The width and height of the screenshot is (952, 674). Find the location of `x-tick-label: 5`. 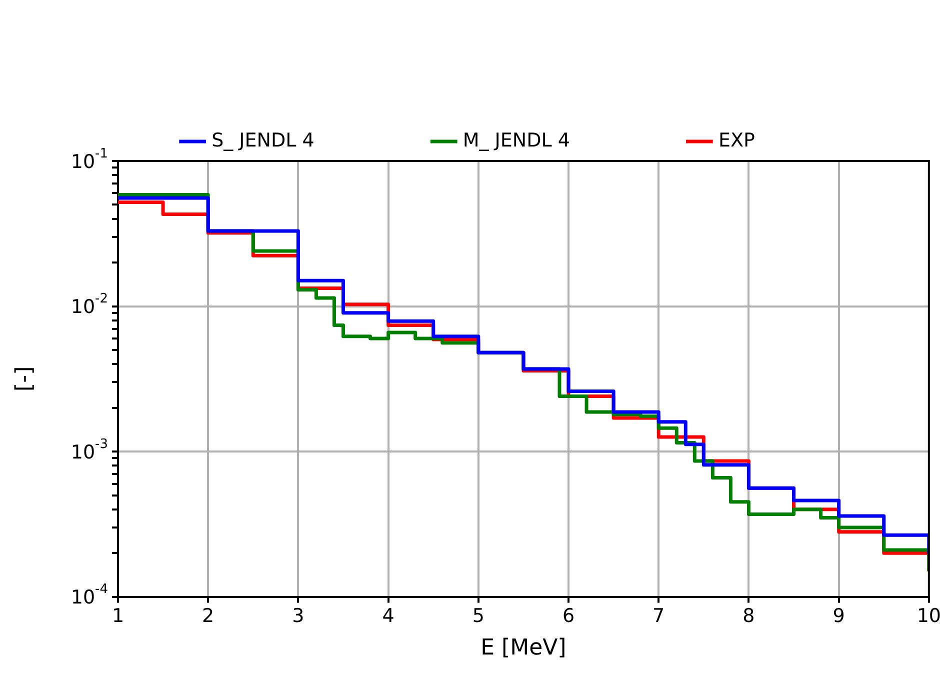

x-tick-label: 5 is located at coordinates (478, 616).